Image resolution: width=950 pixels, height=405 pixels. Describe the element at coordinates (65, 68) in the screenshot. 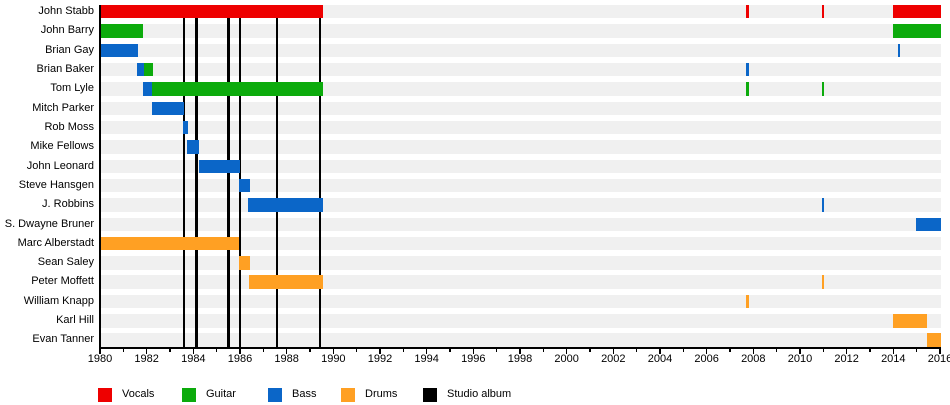

I see `member-name-label: Brian Baker` at that location.